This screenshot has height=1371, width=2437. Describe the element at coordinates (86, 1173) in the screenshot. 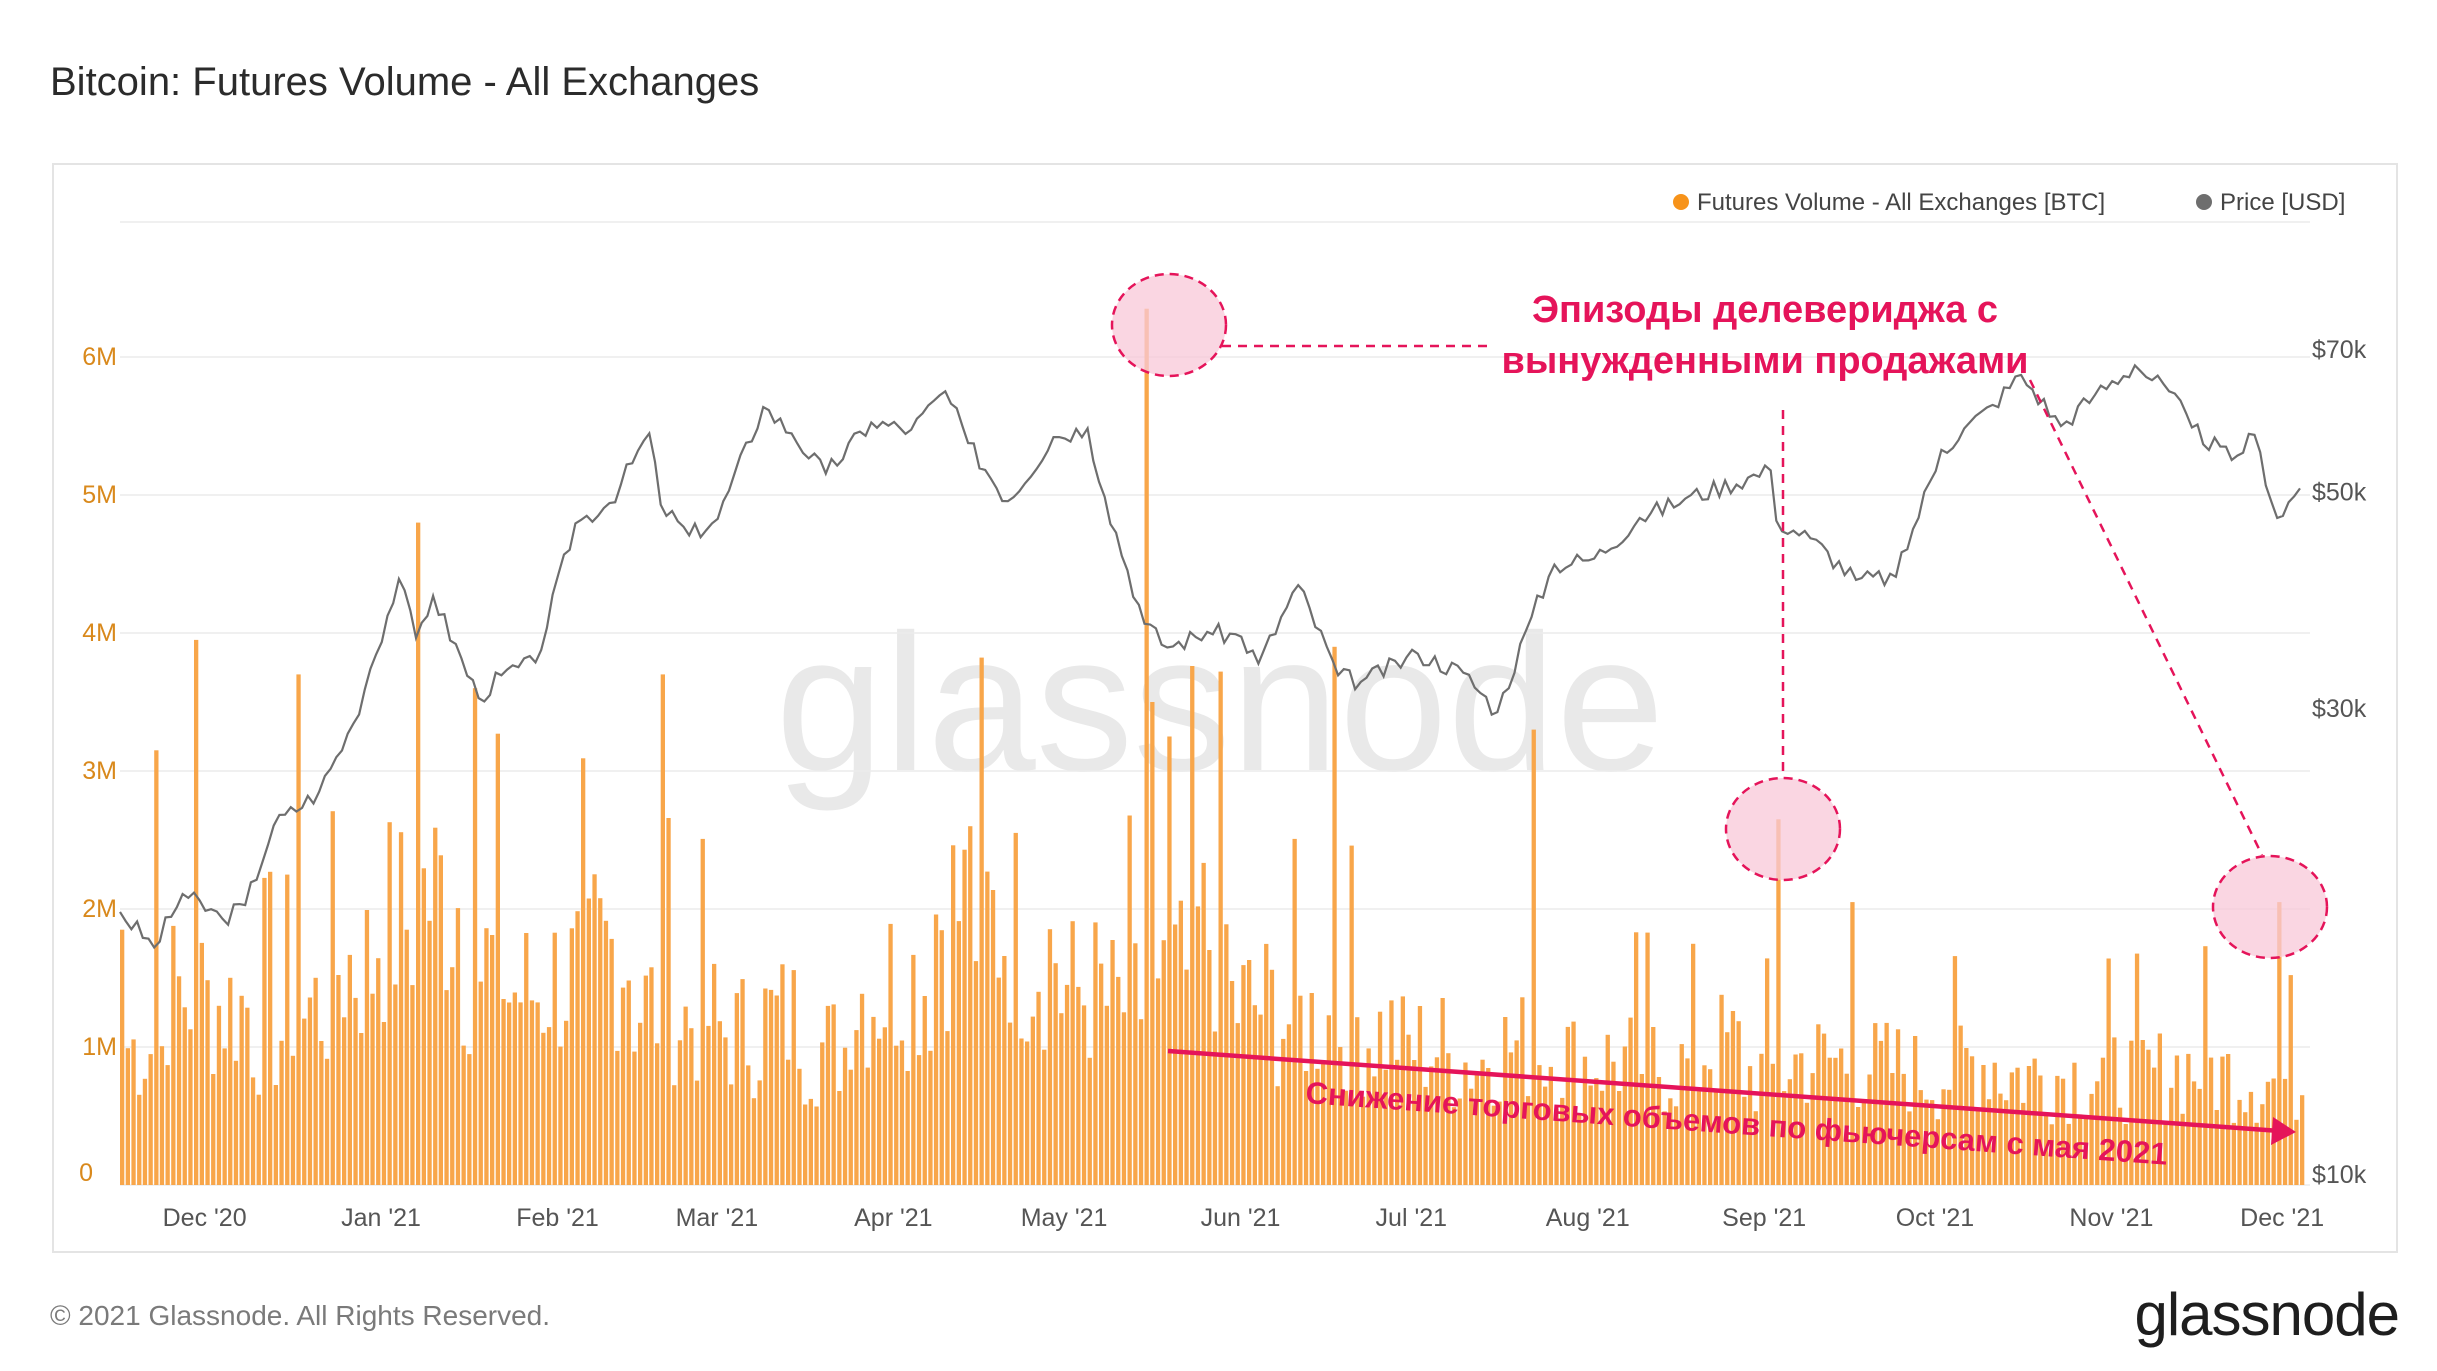

I see `y-left-tick-label: 0` at that location.